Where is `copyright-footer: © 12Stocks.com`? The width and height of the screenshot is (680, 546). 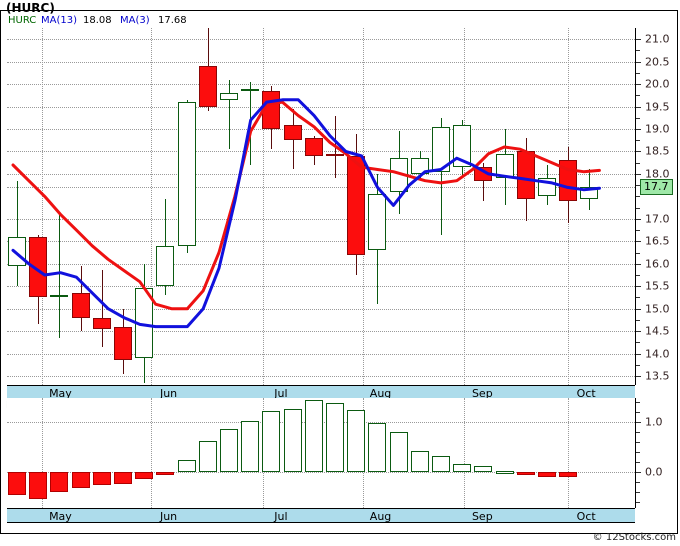
copyright-footer: © 12Stocks.com is located at coordinates (634, 537).